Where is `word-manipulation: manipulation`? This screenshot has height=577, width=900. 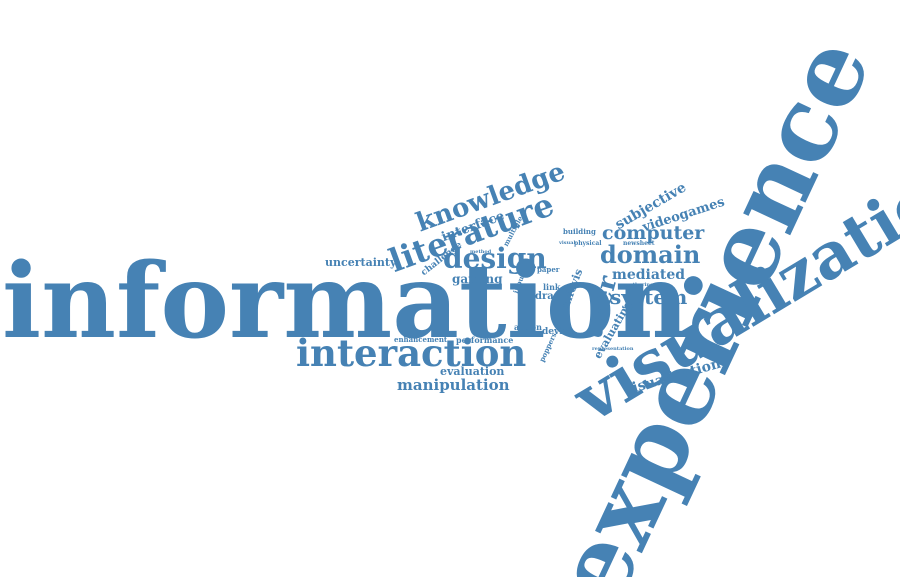
word-manipulation: manipulation is located at coordinates (453, 385).